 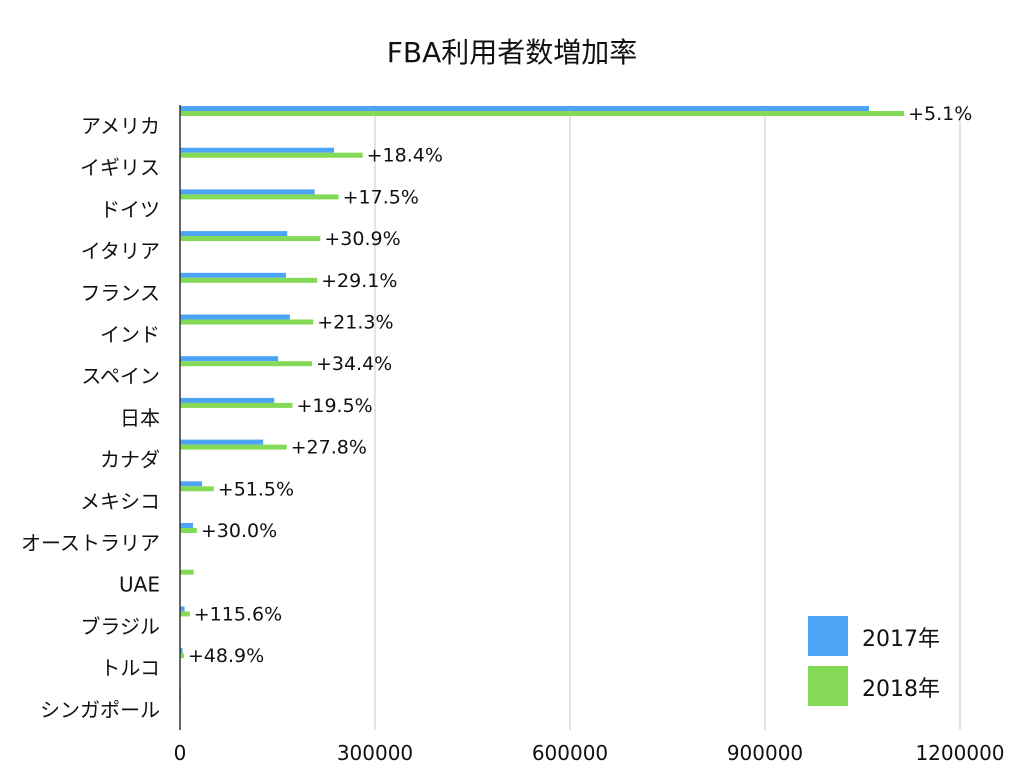 I want to click on category-label: トルコ, so click(x=130, y=668).